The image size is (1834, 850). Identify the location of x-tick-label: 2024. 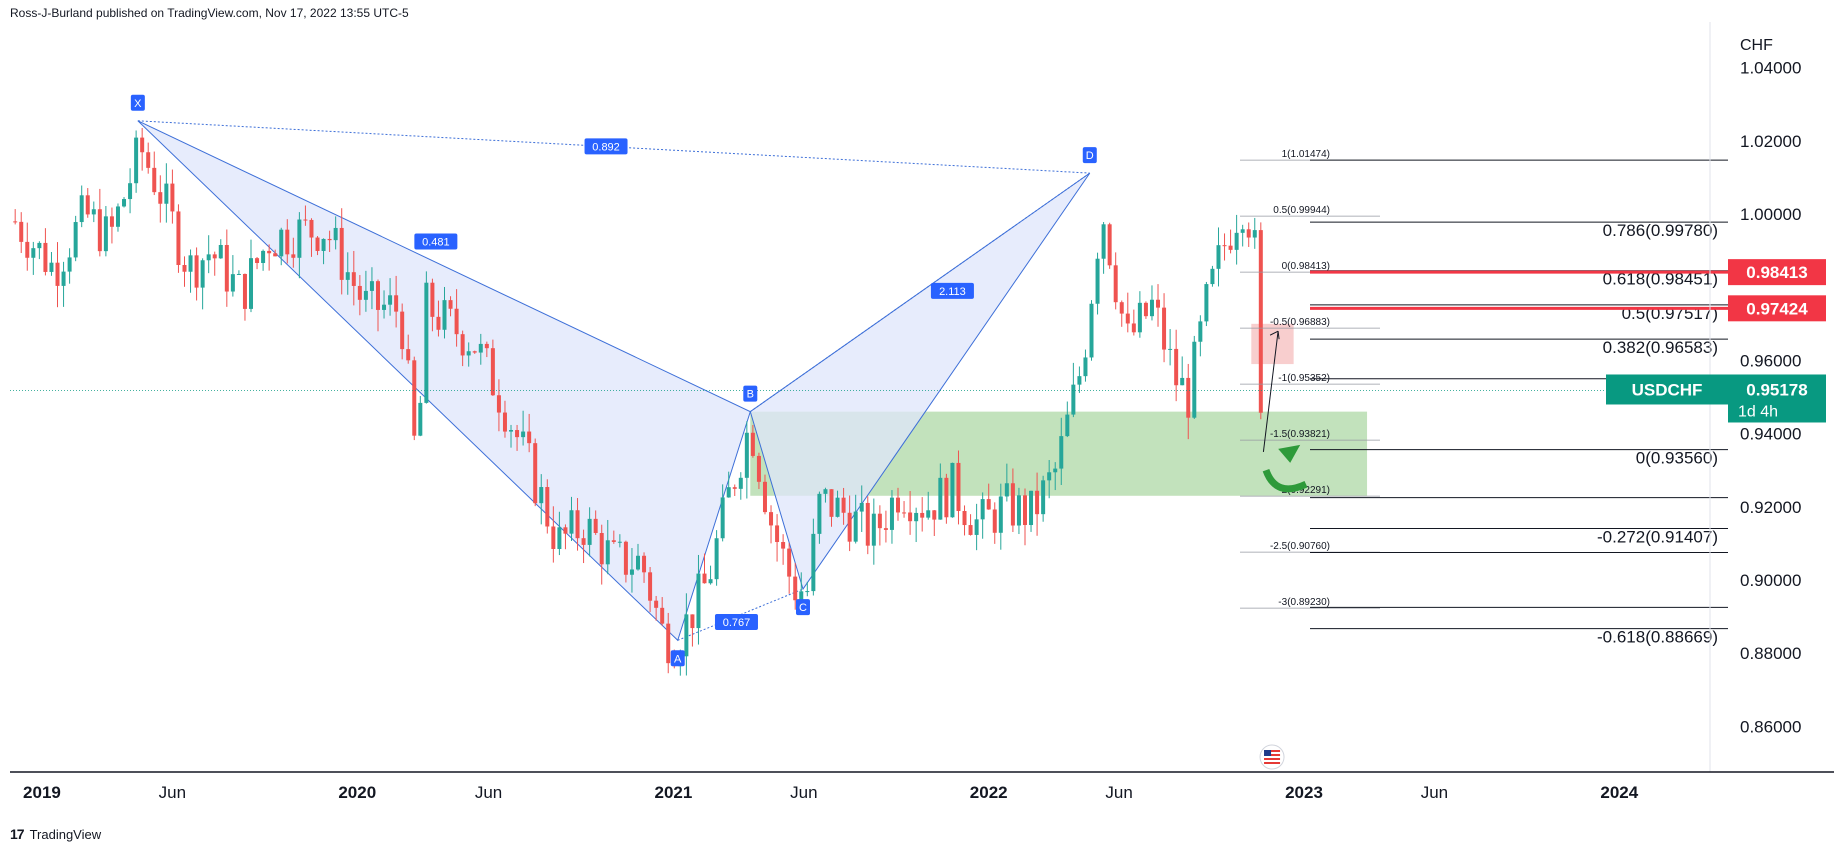
(1619, 792).